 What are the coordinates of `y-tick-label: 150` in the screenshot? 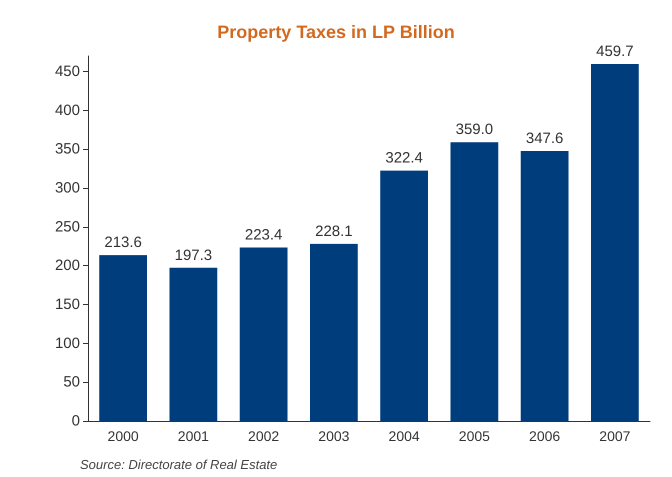 It's located at (67, 305).